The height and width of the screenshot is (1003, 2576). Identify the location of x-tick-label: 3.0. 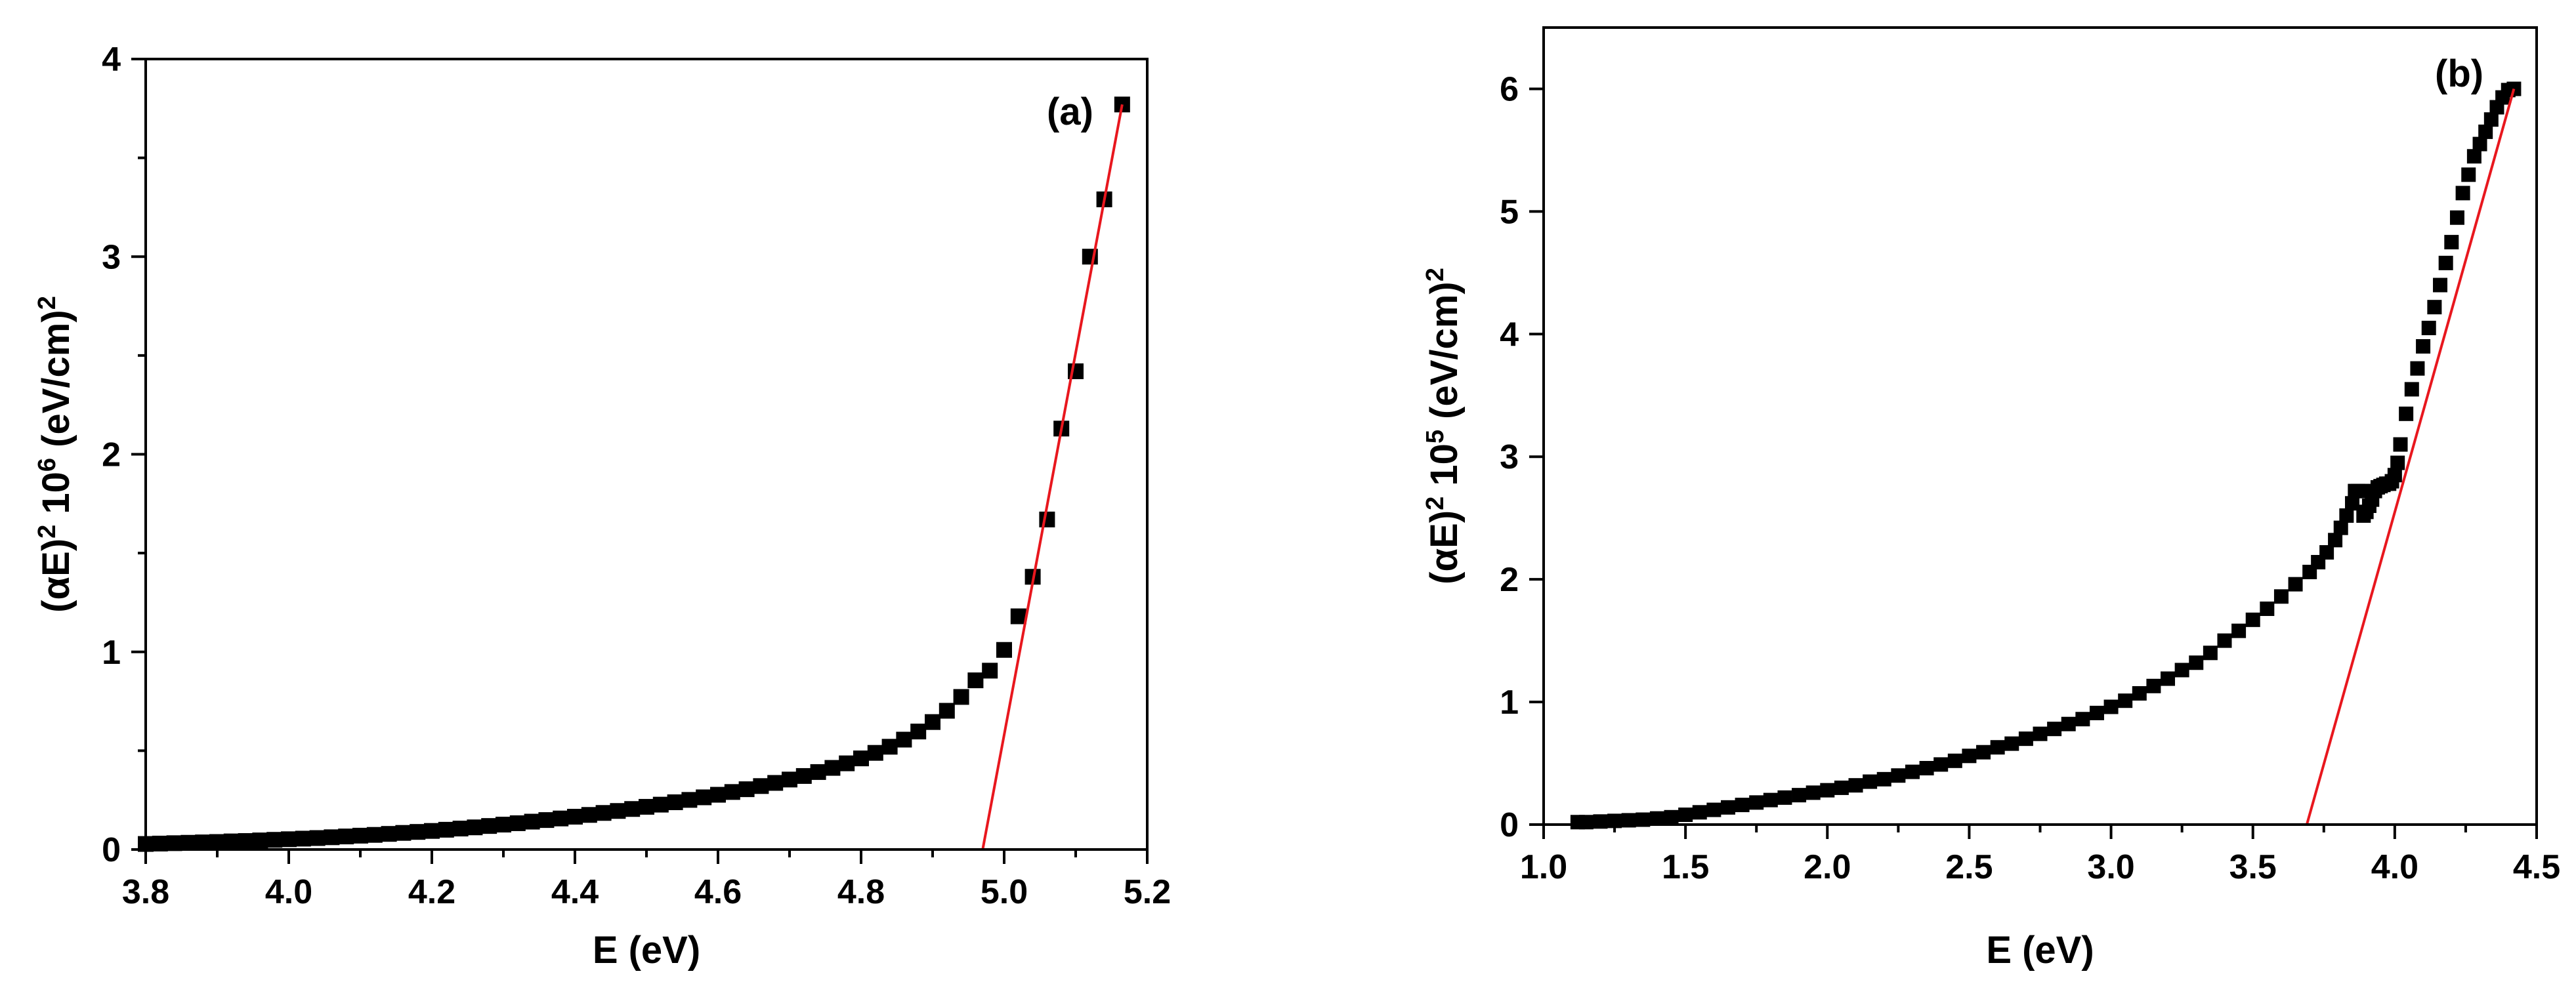
(2110, 867).